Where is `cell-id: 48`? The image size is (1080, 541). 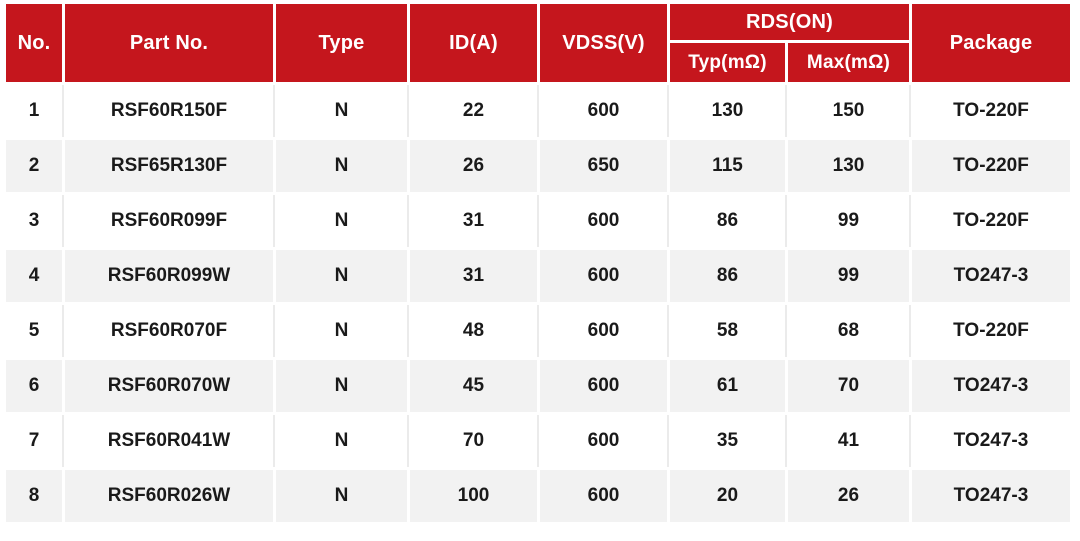
cell-id: 48 is located at coordinates (473, 331).